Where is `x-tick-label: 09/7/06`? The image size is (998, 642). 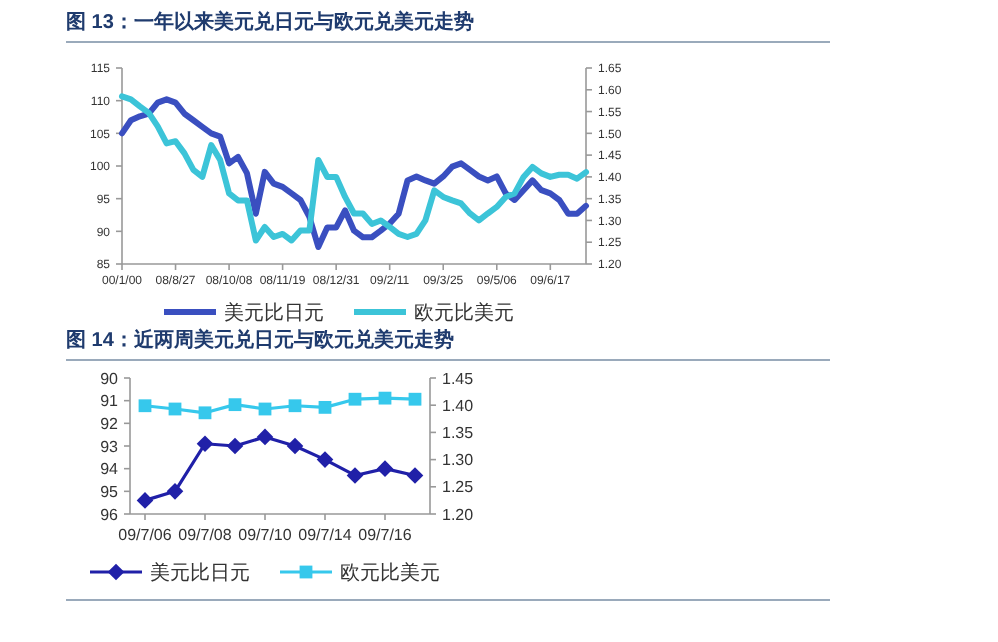
x-tick-label: 09/7/06 is located at coordinates (145, 535).